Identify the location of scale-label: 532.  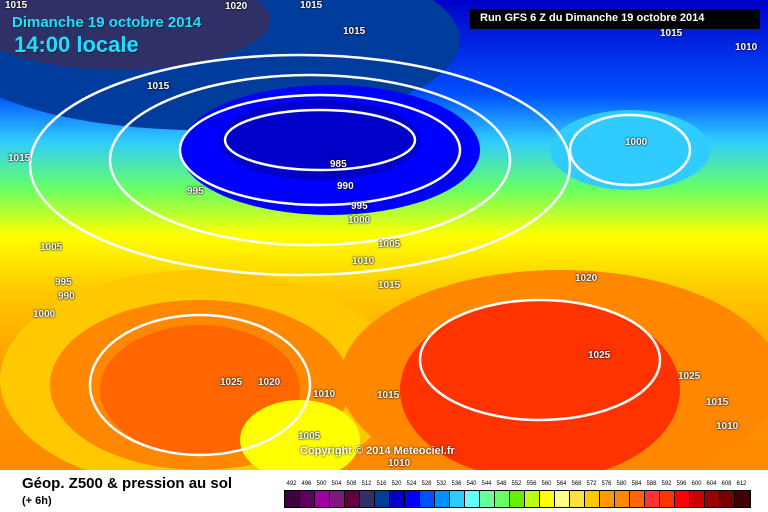
(441, 484).